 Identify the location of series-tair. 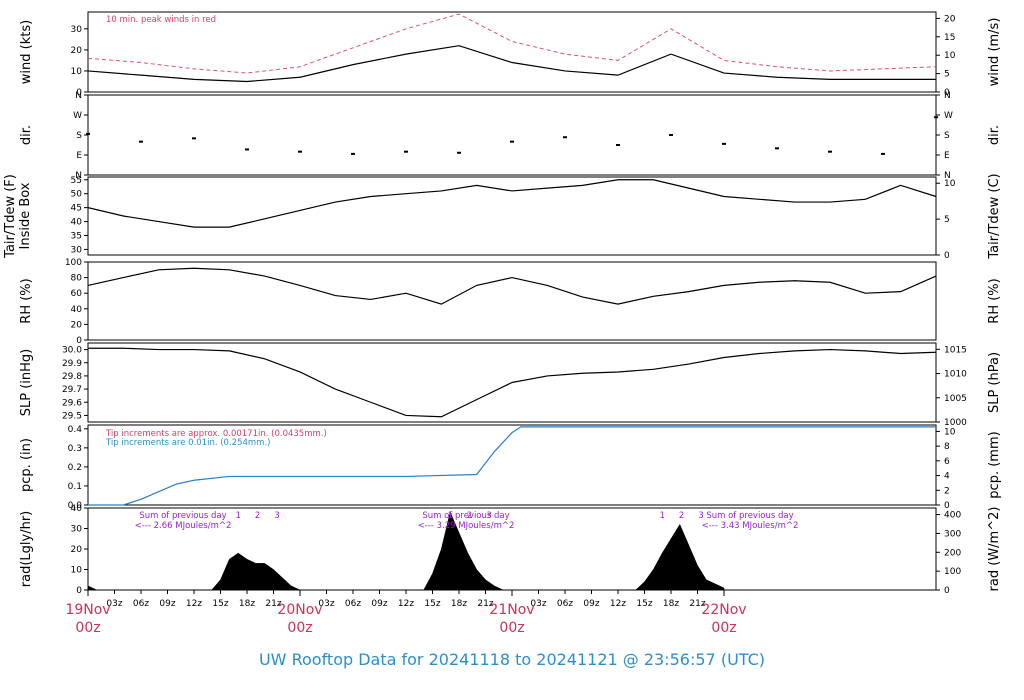
(512, 203).